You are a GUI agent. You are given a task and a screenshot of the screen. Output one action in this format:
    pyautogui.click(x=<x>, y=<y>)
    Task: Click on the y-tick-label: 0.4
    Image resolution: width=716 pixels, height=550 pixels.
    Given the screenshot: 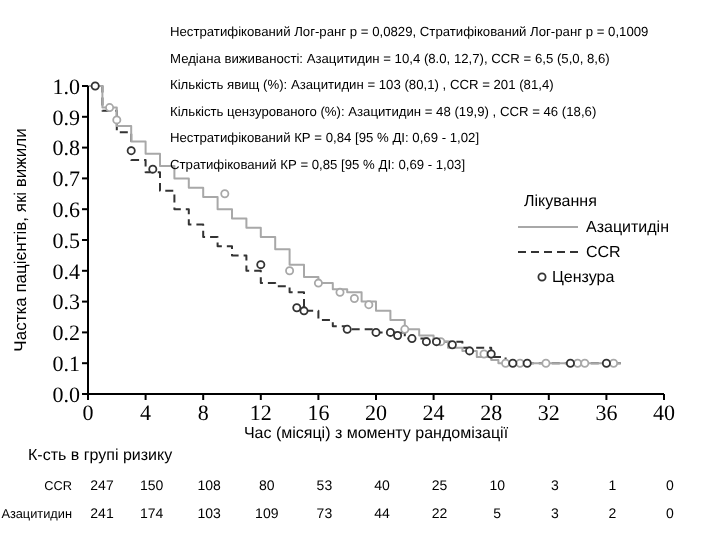 What is the action you would take?
    pyautogui.click(x=66, y=272)
    